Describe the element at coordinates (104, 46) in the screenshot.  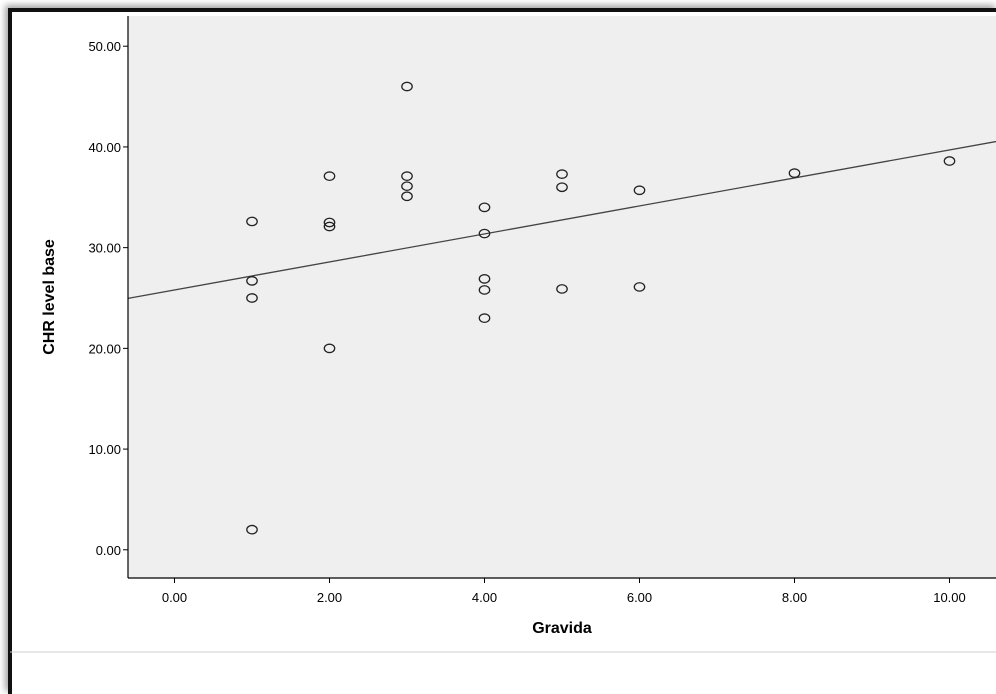
I see `y-tick-label-5: 50.00` at that location.